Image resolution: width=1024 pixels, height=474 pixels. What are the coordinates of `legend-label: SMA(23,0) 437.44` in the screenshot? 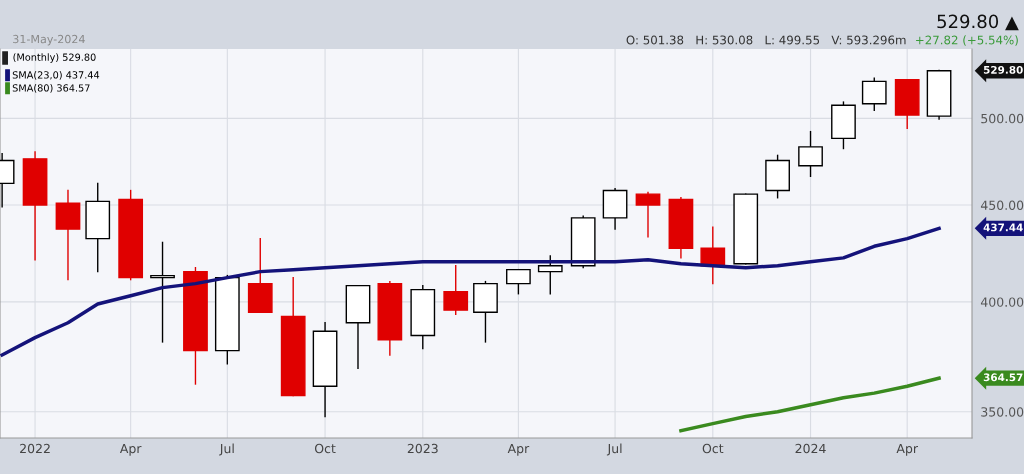 It's located at (56, 75).